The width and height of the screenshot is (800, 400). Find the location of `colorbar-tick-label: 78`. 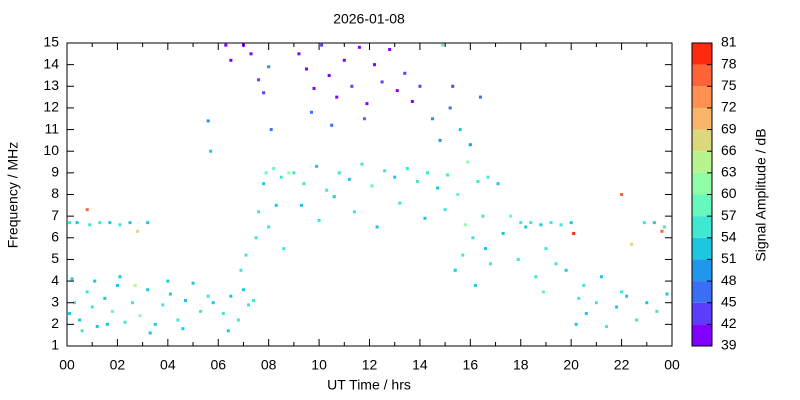

colorbar-tick-label: 78 is located at coordinates (729, 63).